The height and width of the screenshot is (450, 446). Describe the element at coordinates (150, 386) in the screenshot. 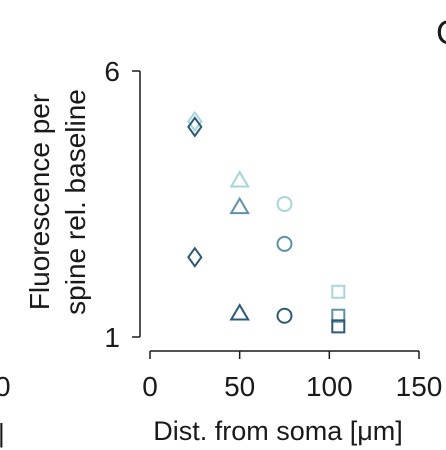

I see `x-tick-label: 0` at that location.